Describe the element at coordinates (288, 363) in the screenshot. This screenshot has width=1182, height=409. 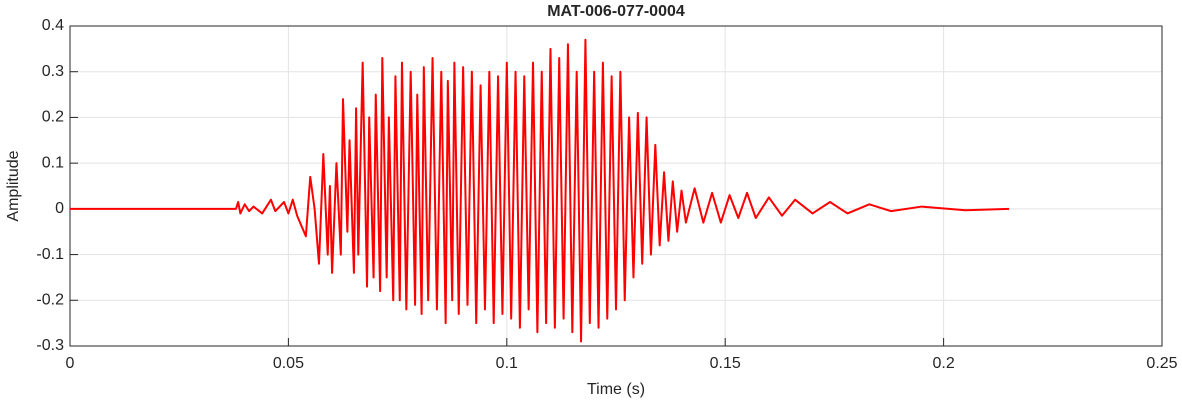
I see `x-tick-label: 0.05` at that location.